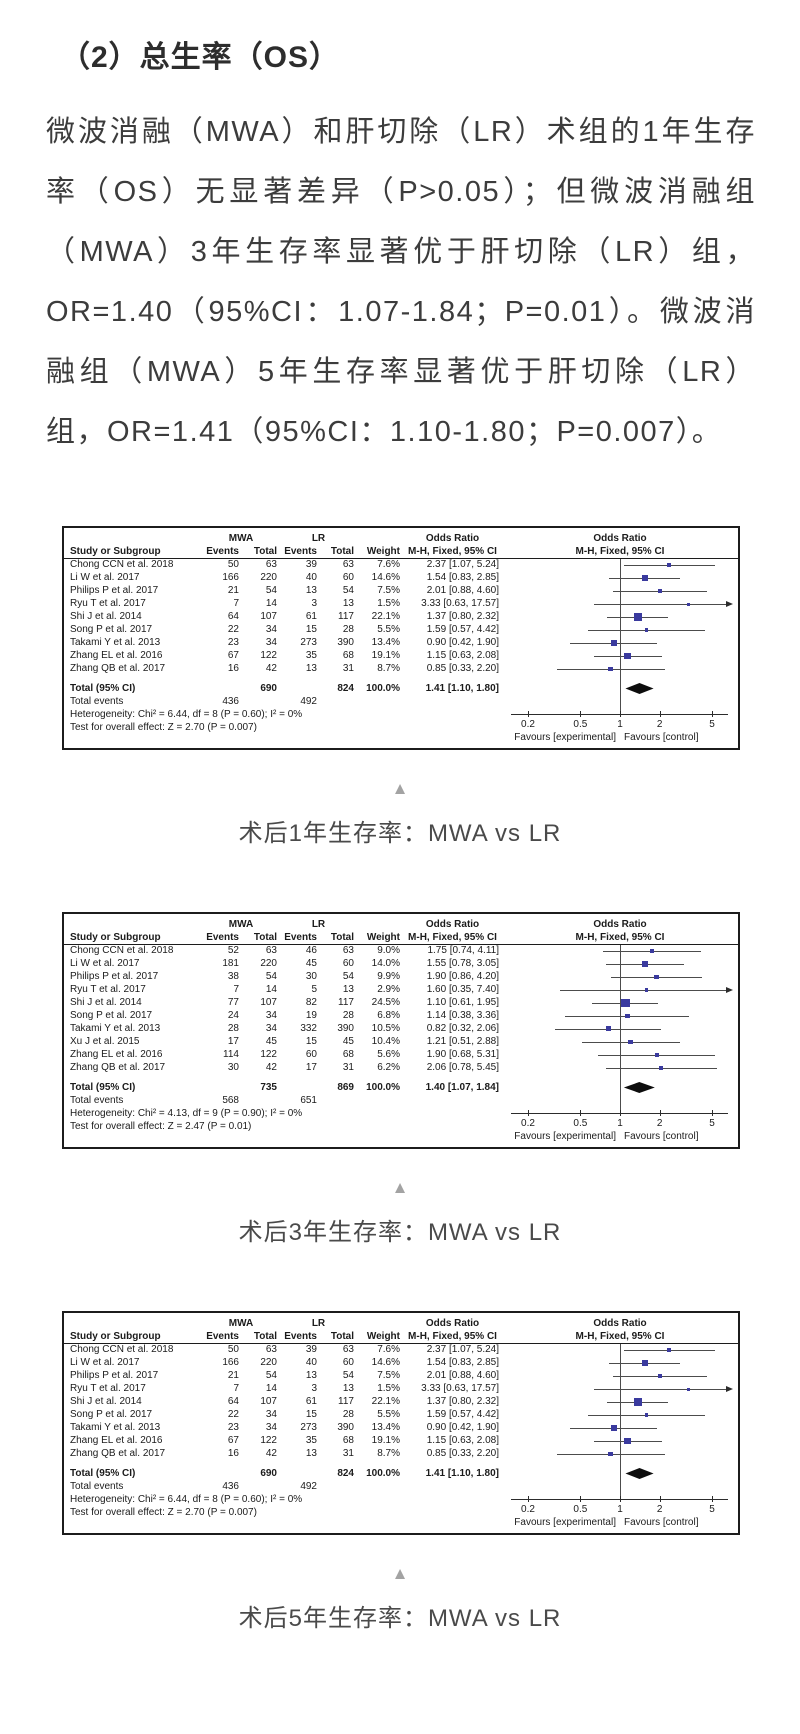 The image size is (800, 1734). What do you see at coordinates (233, 950) in the screenshot?
I see `mwa-events: 52` at bounding box center [233, 950].